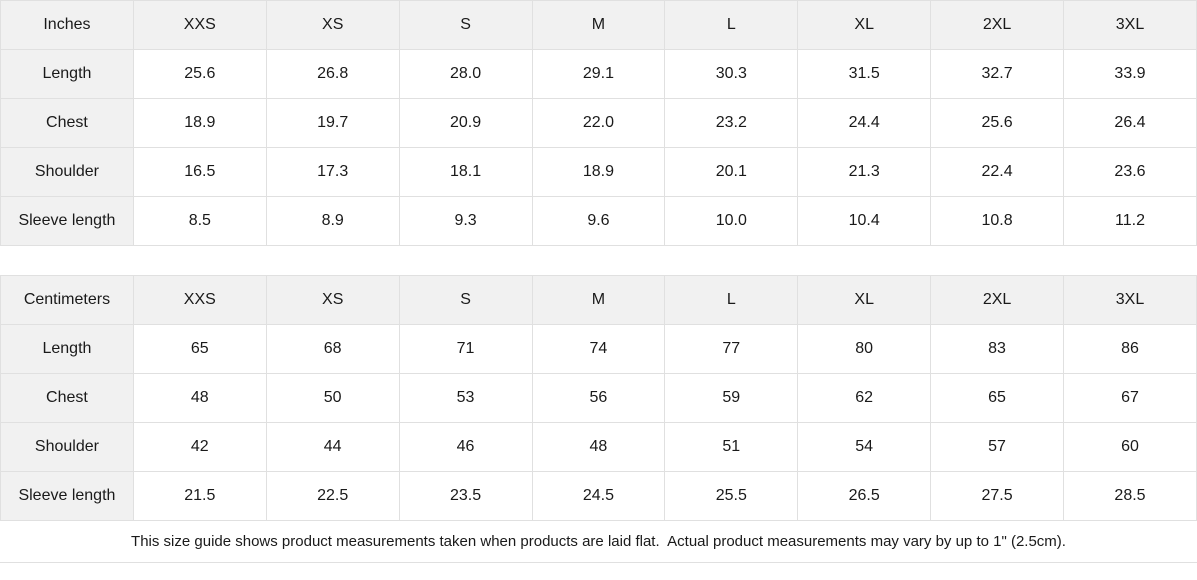 The width and height of the screenshot is (1197, 580). What do you see at coordinates (731, 172) in the screenshot?
I see `measurement-value-cell: 20.1` at bounding box center [731, 172].